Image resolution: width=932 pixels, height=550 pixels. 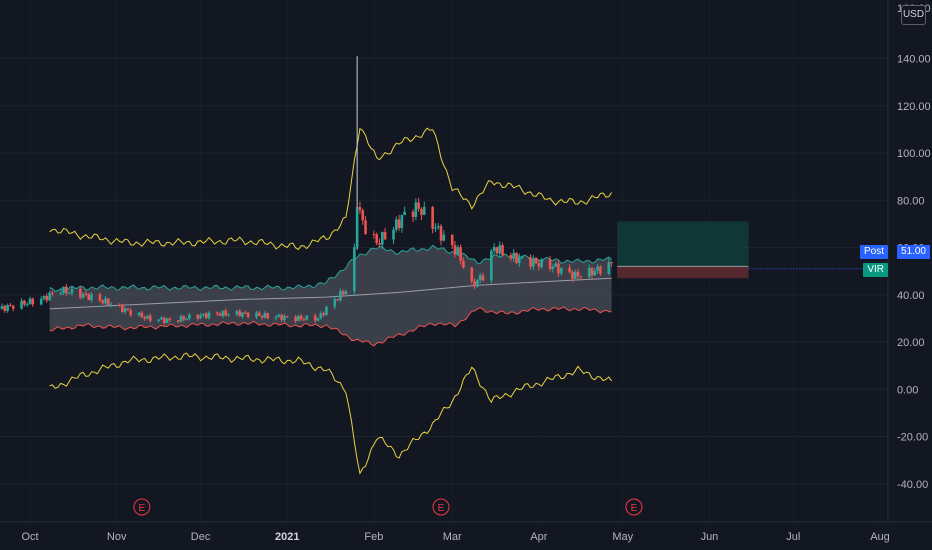 I want to click on channel-lower-line, so click(x=330, y=413).